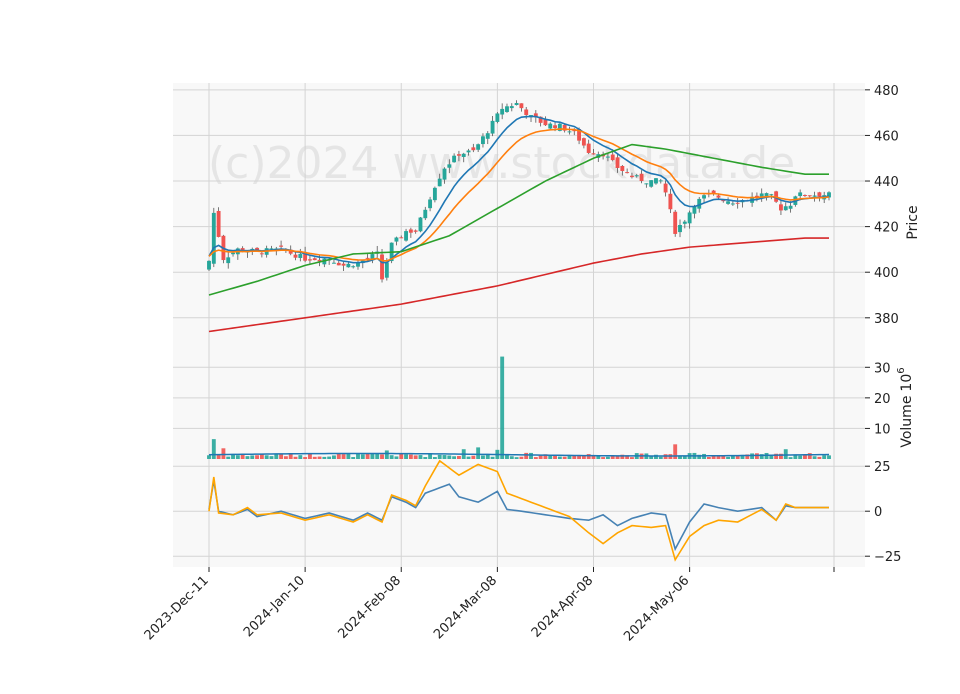 The width and height of the screenshot is (960, 694). What do you see at coordinates (886, 91) in the screenshot?
I see `price-tick-label: 480` at bounding box center [886, 91].